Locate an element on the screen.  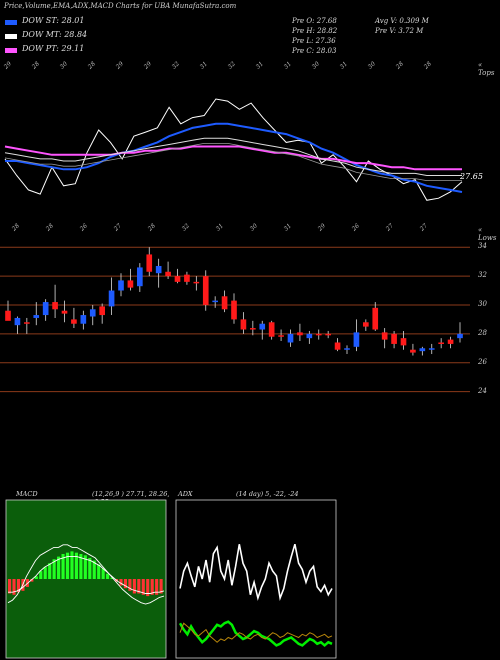
lows-label: « Lows is located at coordinates (487, 234).